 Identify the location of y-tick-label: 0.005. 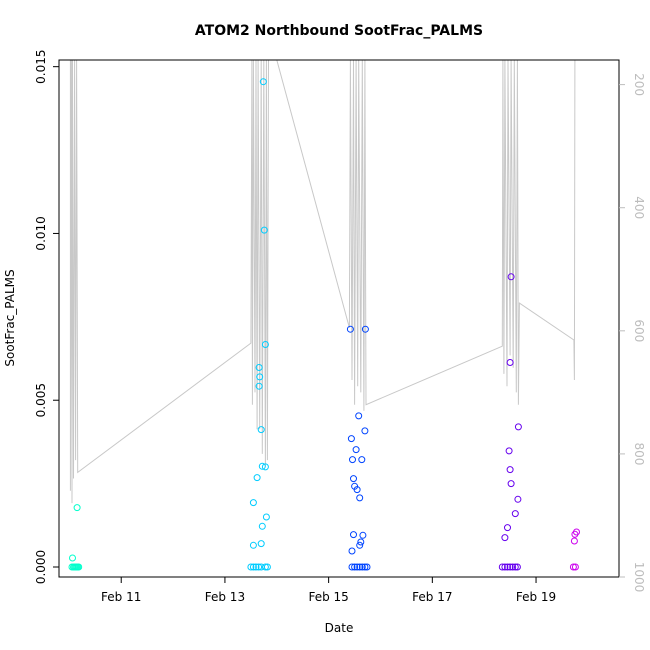
(41, 400).